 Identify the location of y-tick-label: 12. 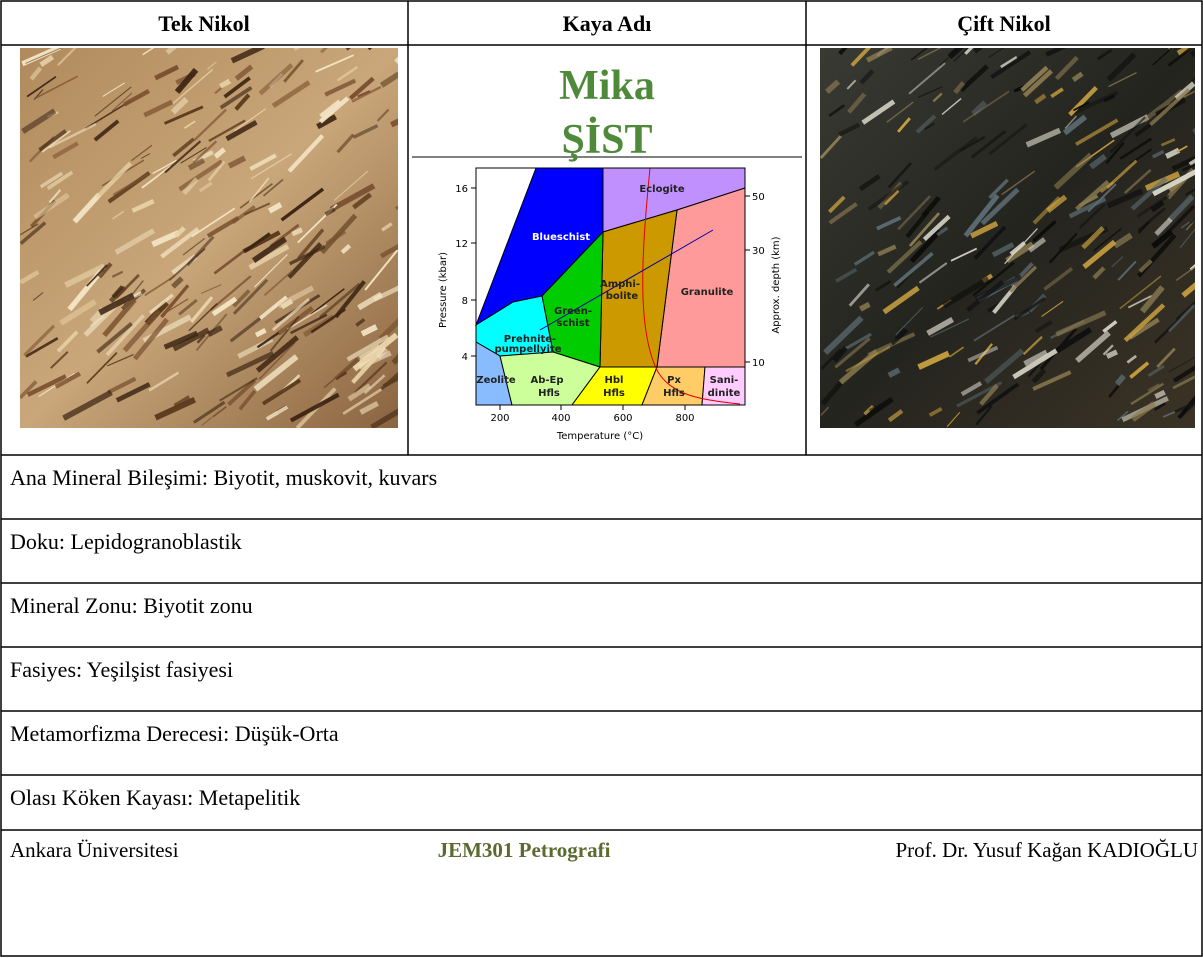
(461, 244).